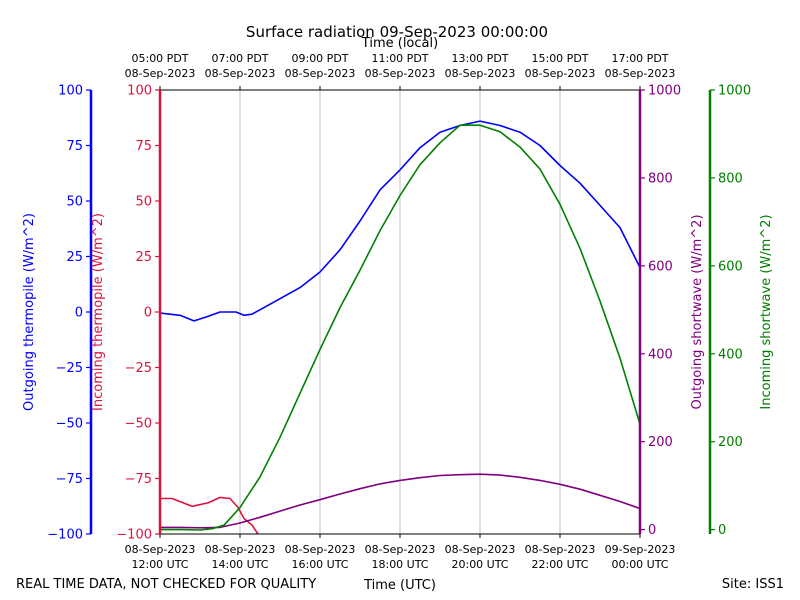 This screenshot has height=600, width=800. What do you see at coordinates (138, 479) in the screenshot?
I see `y-tick-label-in_thermo-7: −75` at bounding box center [138, 479].